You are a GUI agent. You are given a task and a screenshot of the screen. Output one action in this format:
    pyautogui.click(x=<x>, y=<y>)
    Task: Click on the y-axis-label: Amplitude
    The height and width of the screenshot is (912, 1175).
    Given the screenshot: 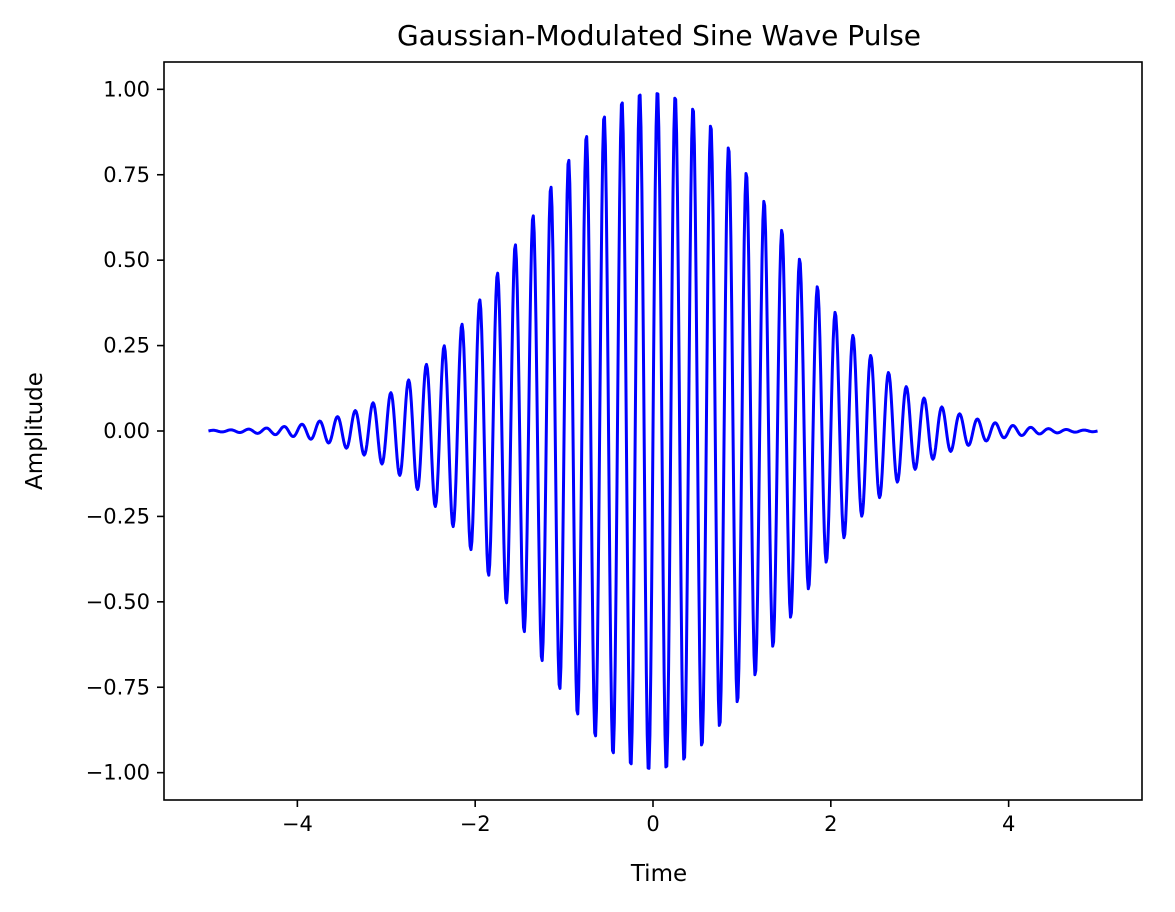 What is the action you would take?
    pyautogui.click(x=35, y=431)
    